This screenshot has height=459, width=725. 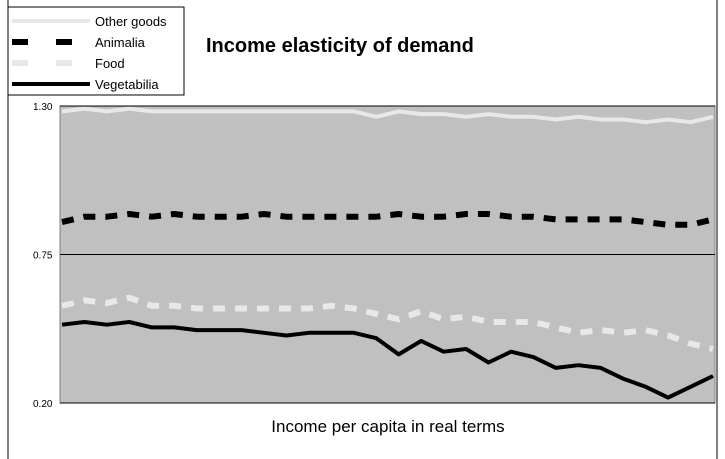 I want to click on legend-label-animalia: Animalia, so click(x=120, y=42).